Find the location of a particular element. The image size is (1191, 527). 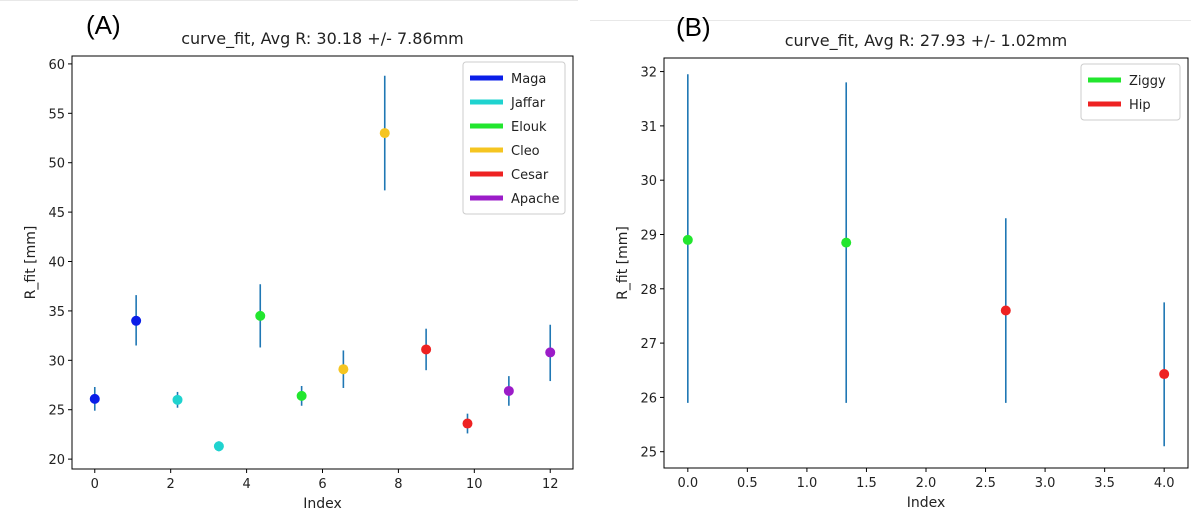

y-tick-label: 29 is located at coordinates (648, 235).